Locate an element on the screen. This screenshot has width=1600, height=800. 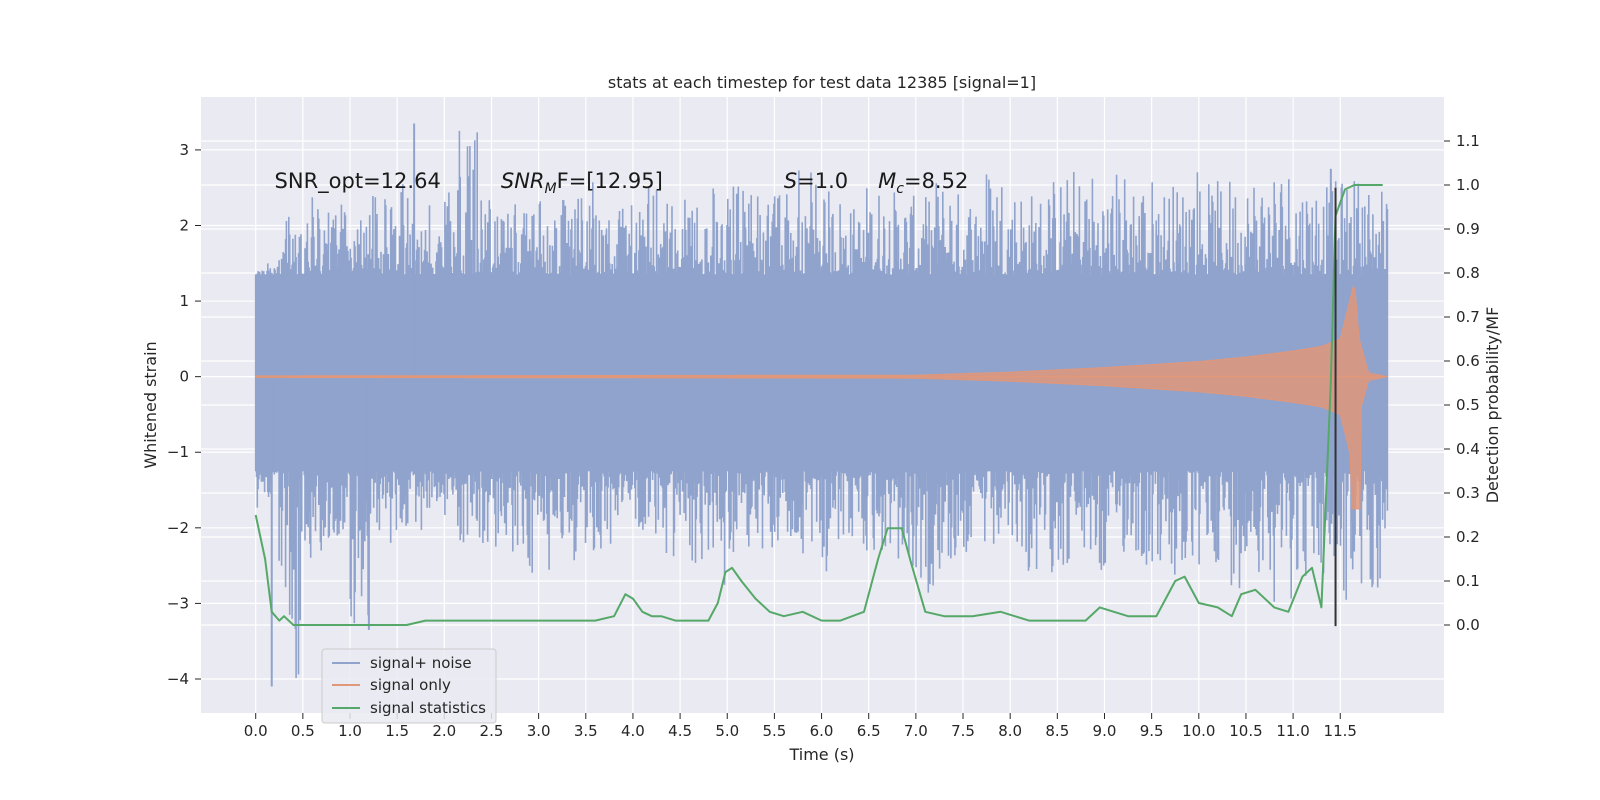
y-tick-label: −1 is located at coordinates (178, 452).